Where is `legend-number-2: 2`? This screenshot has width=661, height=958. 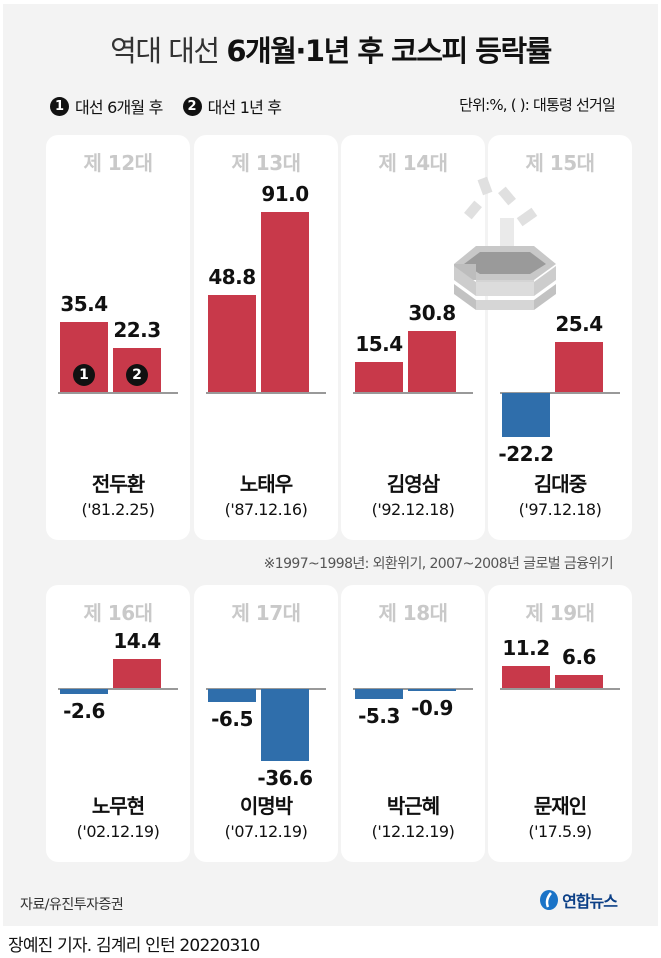 legend-number-2: 2 is located at coordinates (192, 106).